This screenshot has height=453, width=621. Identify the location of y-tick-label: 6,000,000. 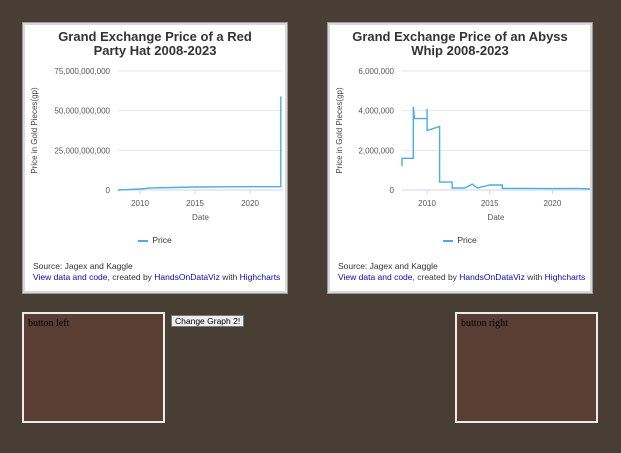
(376, 71).